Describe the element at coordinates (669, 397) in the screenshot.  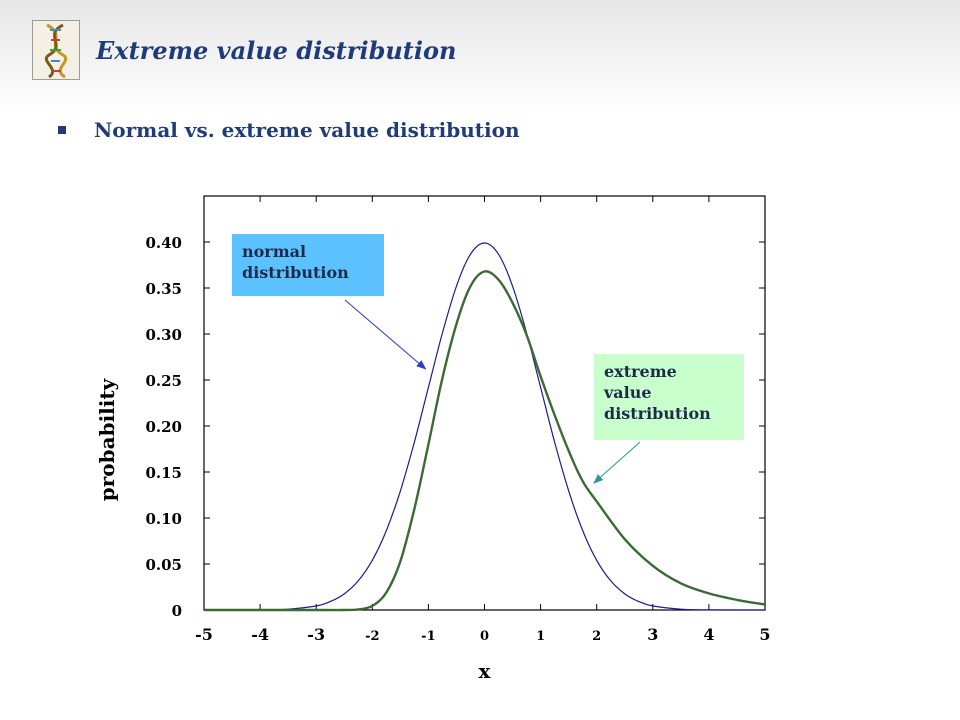
I see `callout-extreme-value-distribution: extreme value distribution` at that location.